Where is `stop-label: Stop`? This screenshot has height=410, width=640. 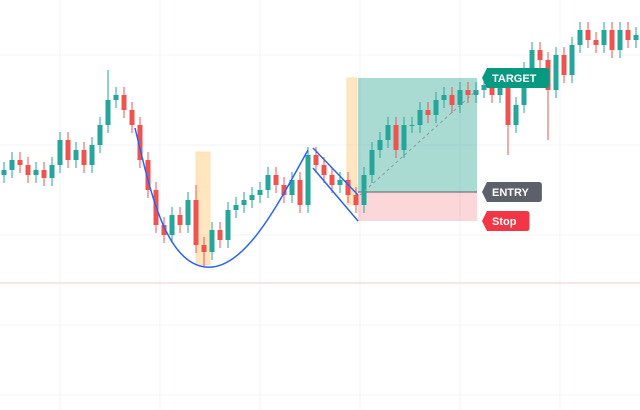 stop-label: Stop is located at coordinates (506, 221).